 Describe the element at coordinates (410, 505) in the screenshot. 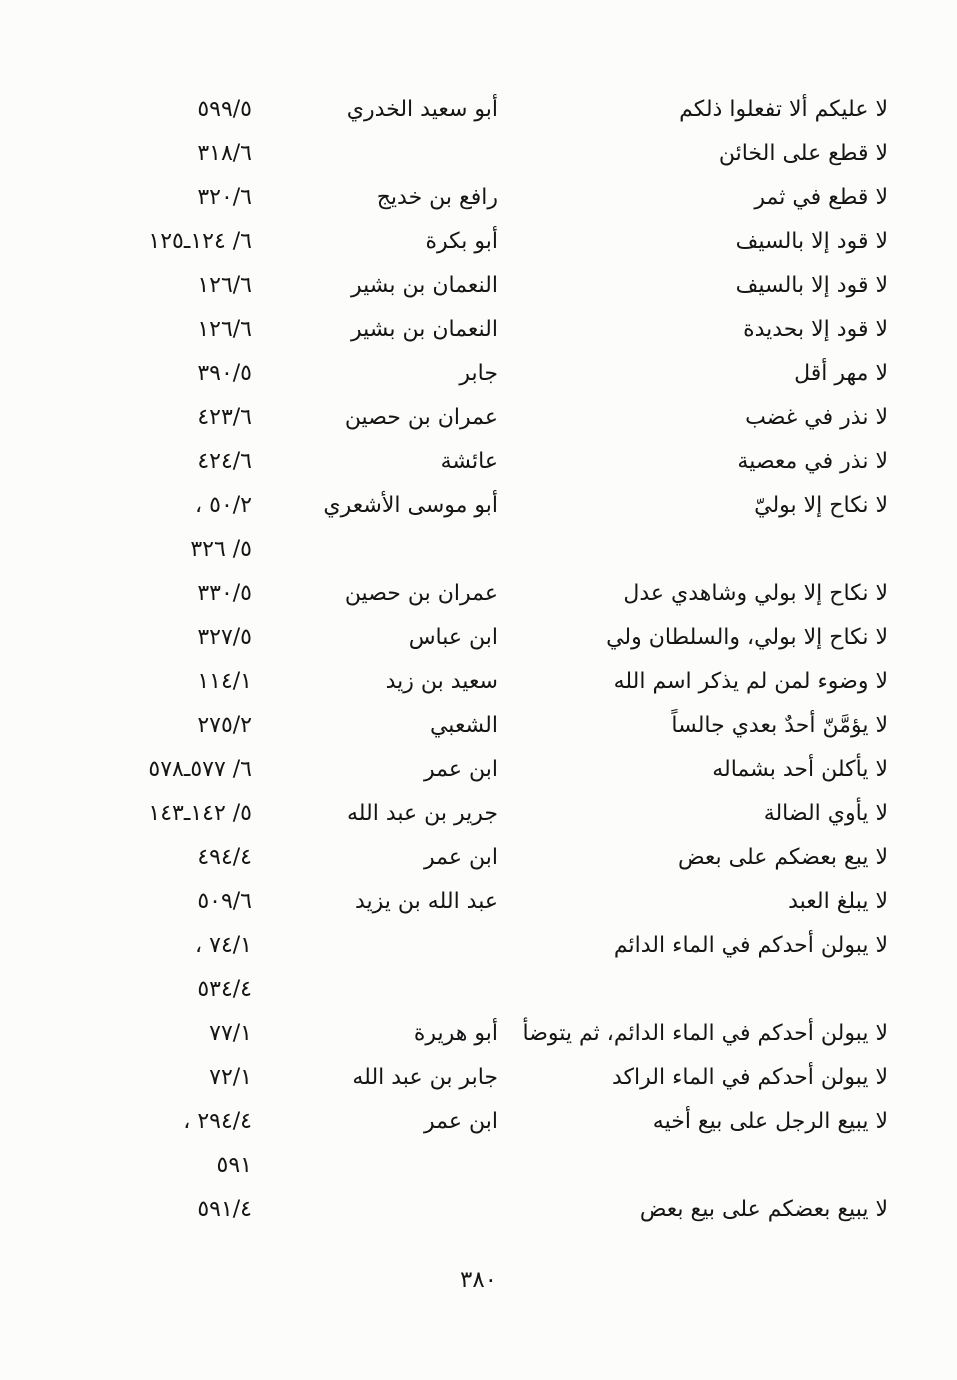

I see `narrator-name: أبو موسى الأشعري` at that location.